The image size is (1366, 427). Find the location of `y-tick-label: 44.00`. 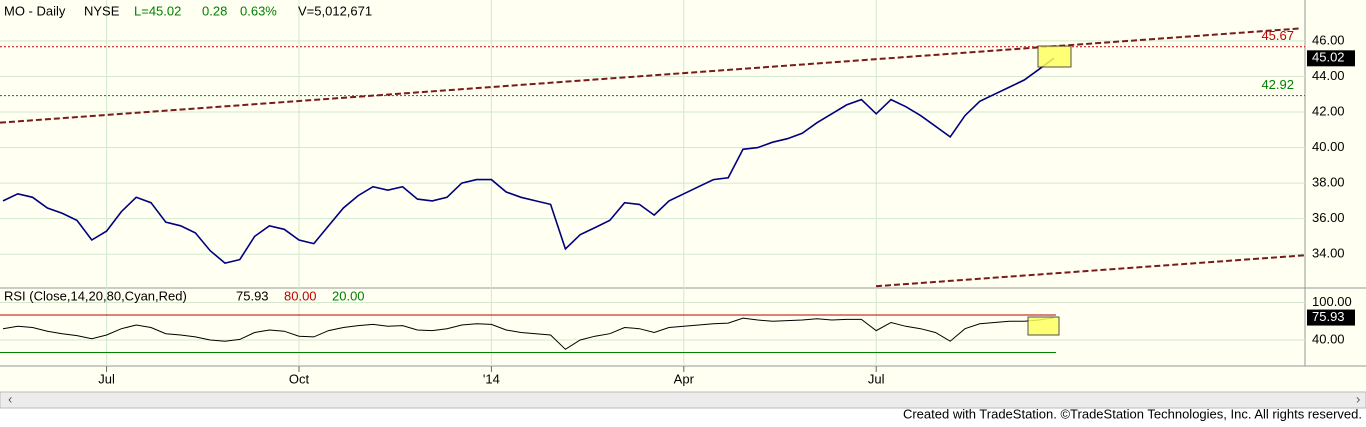

y-tick-label: 44.00 is located at coordinates (1328, 75).